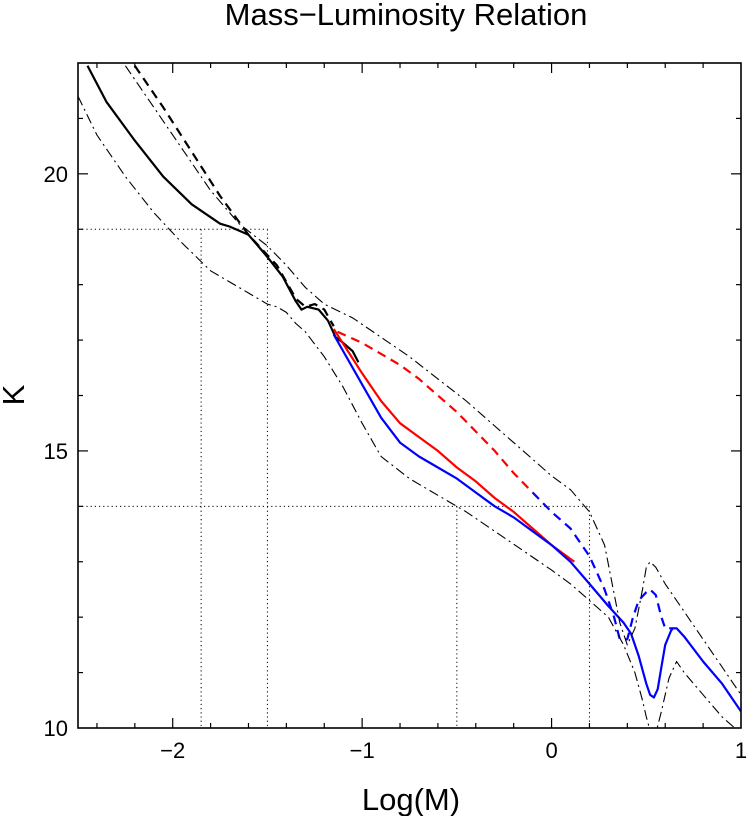 This screenshot has height=816, width=748. Describe the element at coordinates (551, 750) in the screenshot. I see `x-tick-label: 0` at that location.